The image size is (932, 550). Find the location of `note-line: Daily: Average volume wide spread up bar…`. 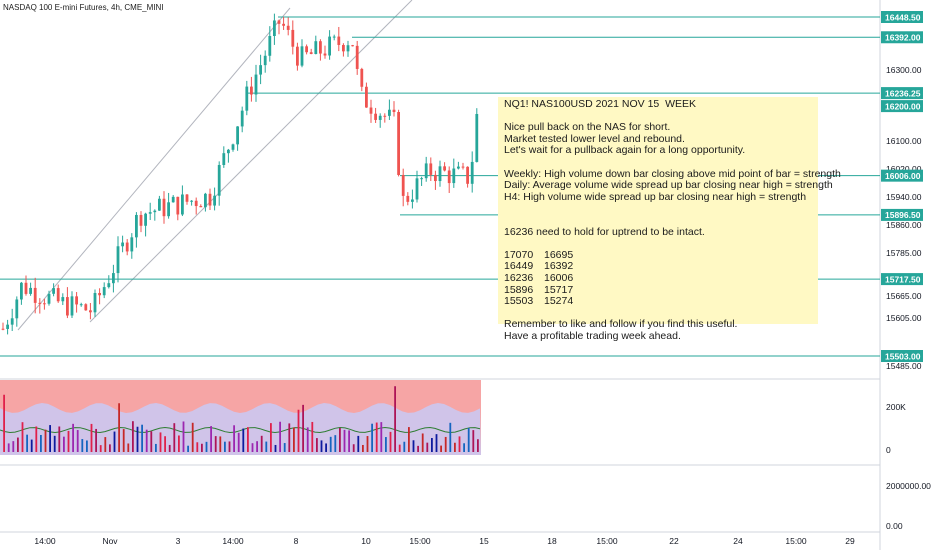

note-line: Daily: Average volume wide spread up bar… is located at coordinates (668, 185).